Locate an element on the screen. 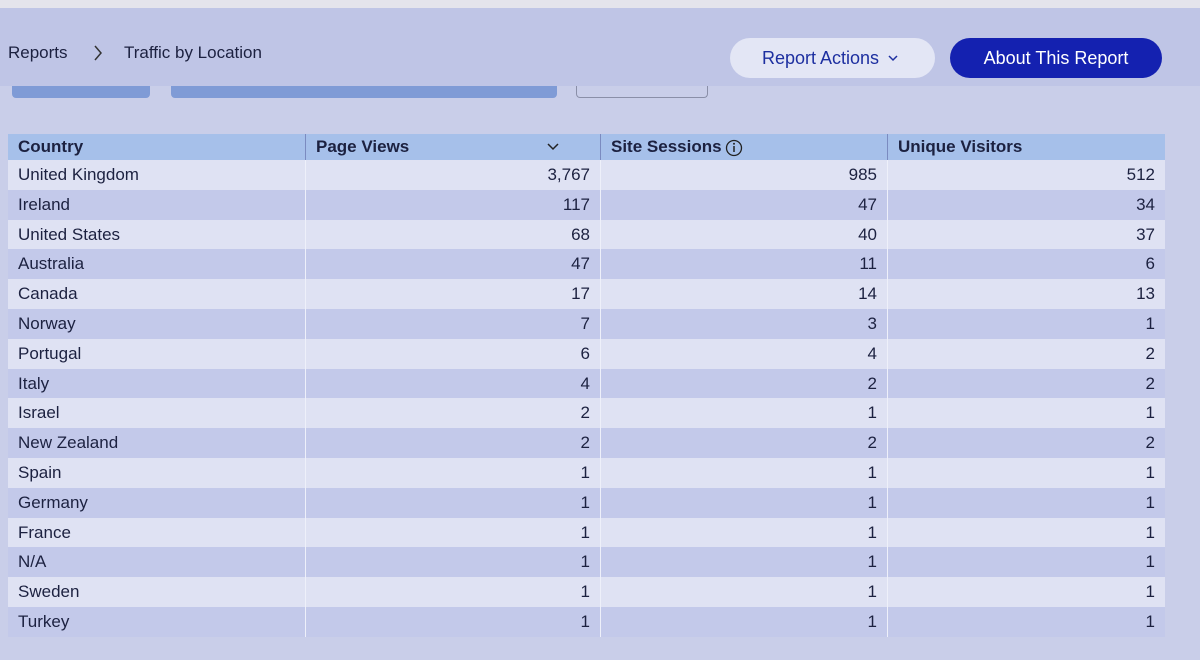 The width and height of the screenshot is (1200, 660). breadcrumb-separator is located at coordinates (98, 53).